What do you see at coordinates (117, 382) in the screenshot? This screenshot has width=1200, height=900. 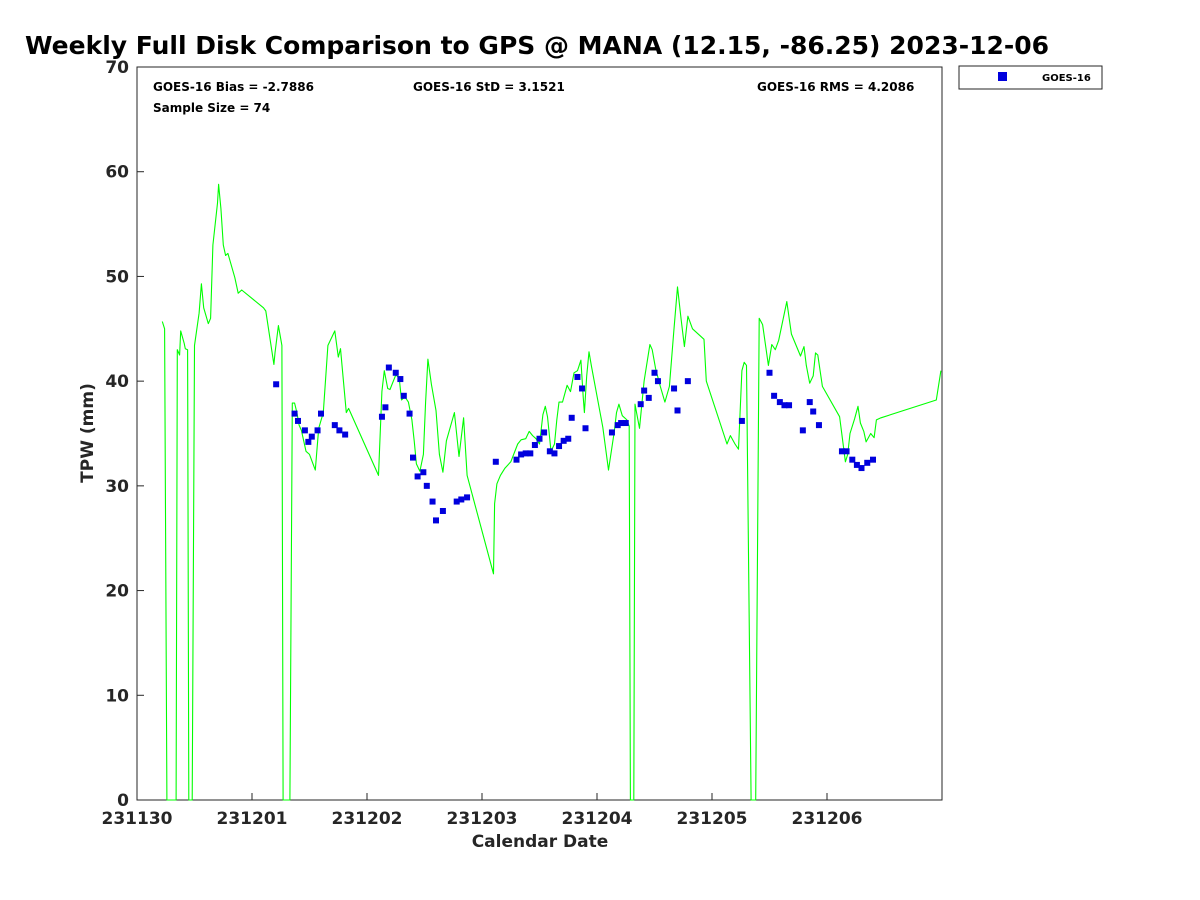 I see `y-tick-label: 40` at bounding box center [117, 382].